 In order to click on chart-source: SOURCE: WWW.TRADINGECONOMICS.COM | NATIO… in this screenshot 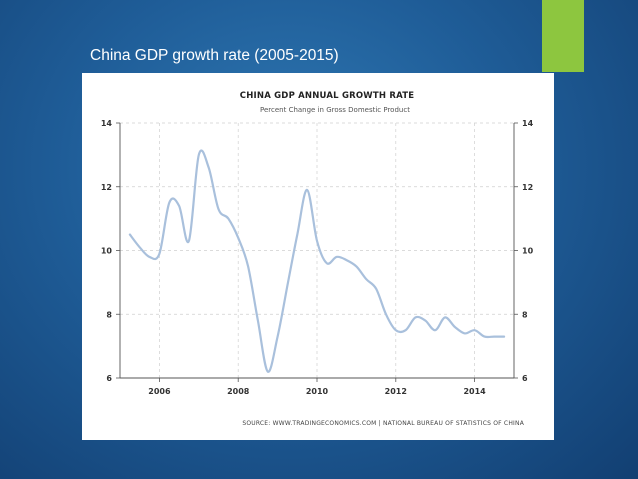, I will do `click(383, 423)`.